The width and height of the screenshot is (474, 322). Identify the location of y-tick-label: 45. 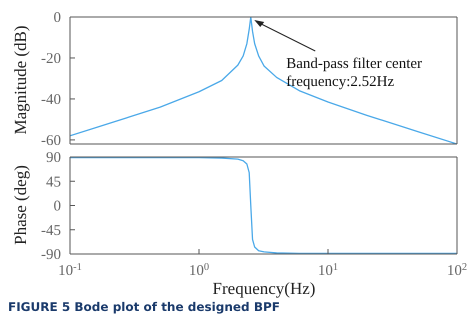
(53, 182).